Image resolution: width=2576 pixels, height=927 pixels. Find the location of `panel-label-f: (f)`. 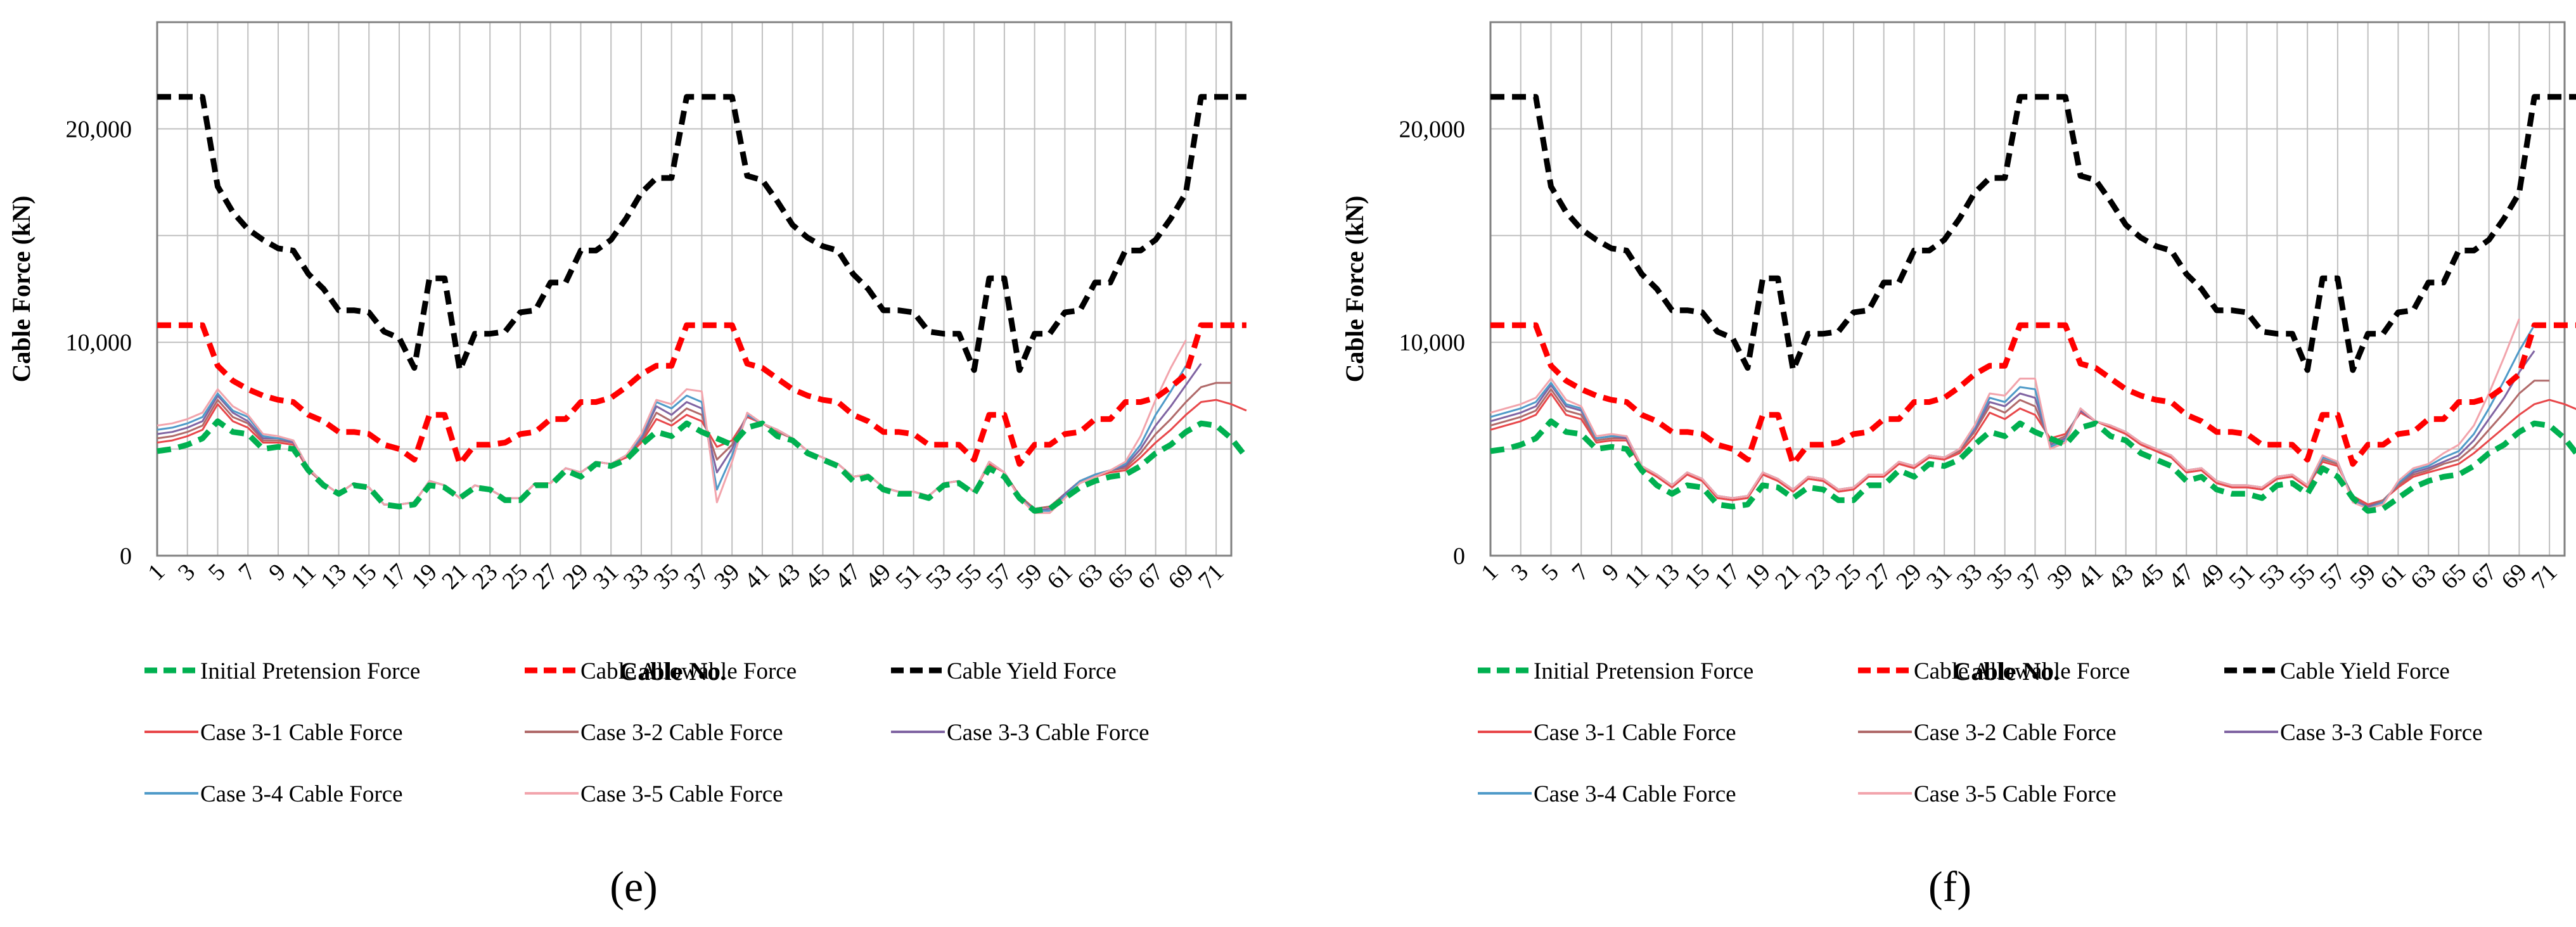

panel-label-f: (f) is located at coordinates (1949, 886).